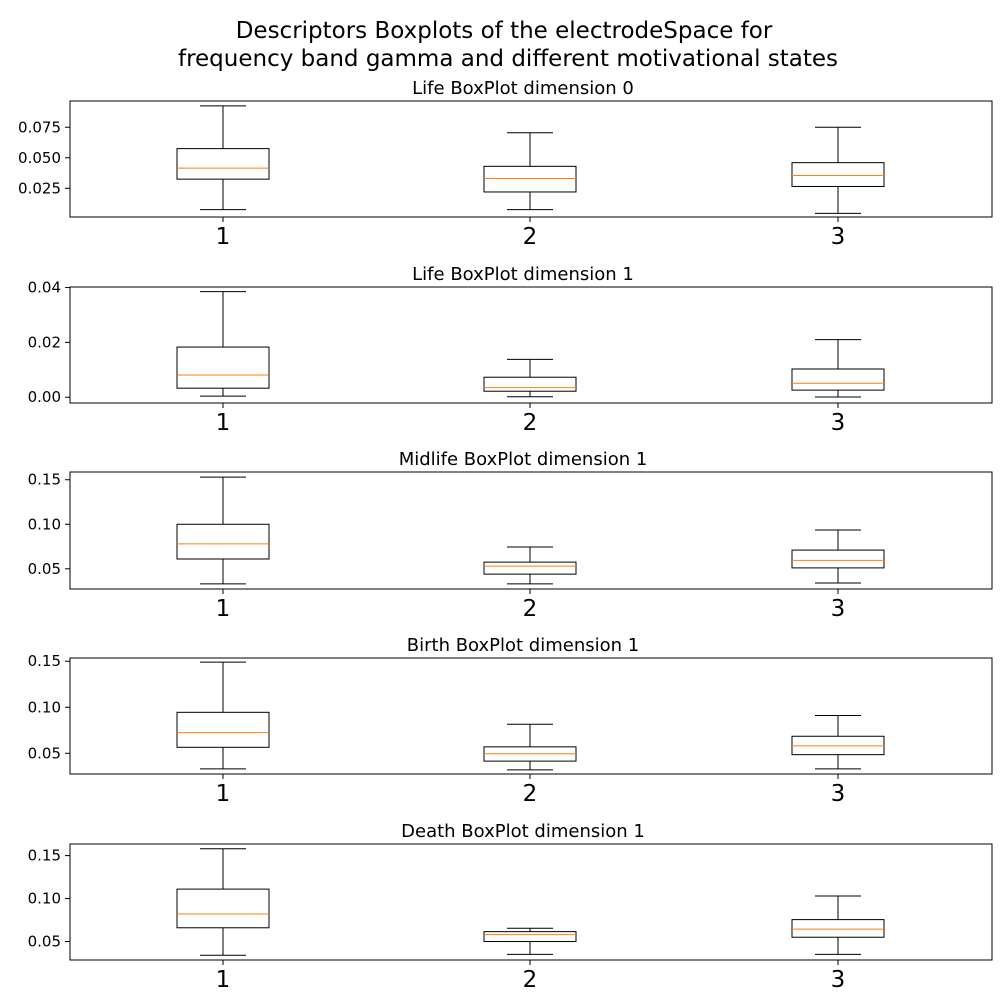 This screenshot has height=1008, width=1008. What do you see at coordinates (39, 188) in the screenshot?
I see `y-tick-label: 0.025` at bounding box center [39, 188].